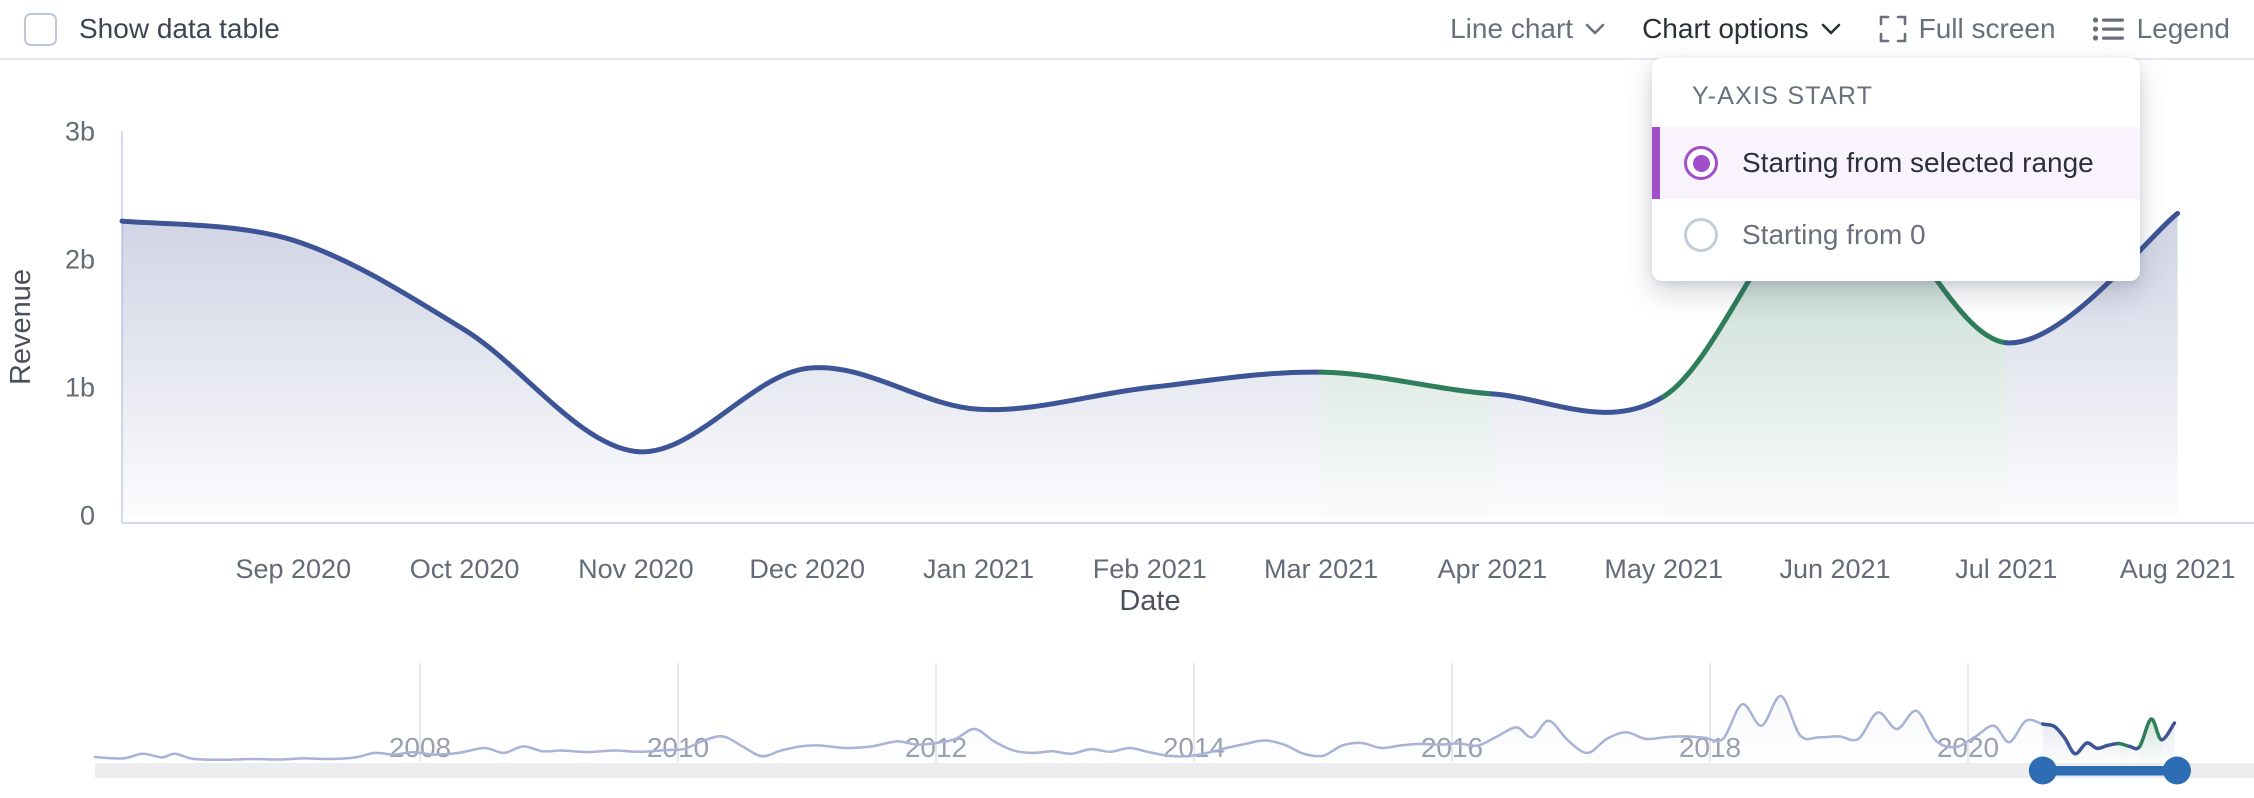 Image resolution: width=2254 pixels, height=798 pixels. What do you see at coordinates (1701, 235) in the screenshot?
I see `radio-unselected-icon` at bounding box center [1701, 235].